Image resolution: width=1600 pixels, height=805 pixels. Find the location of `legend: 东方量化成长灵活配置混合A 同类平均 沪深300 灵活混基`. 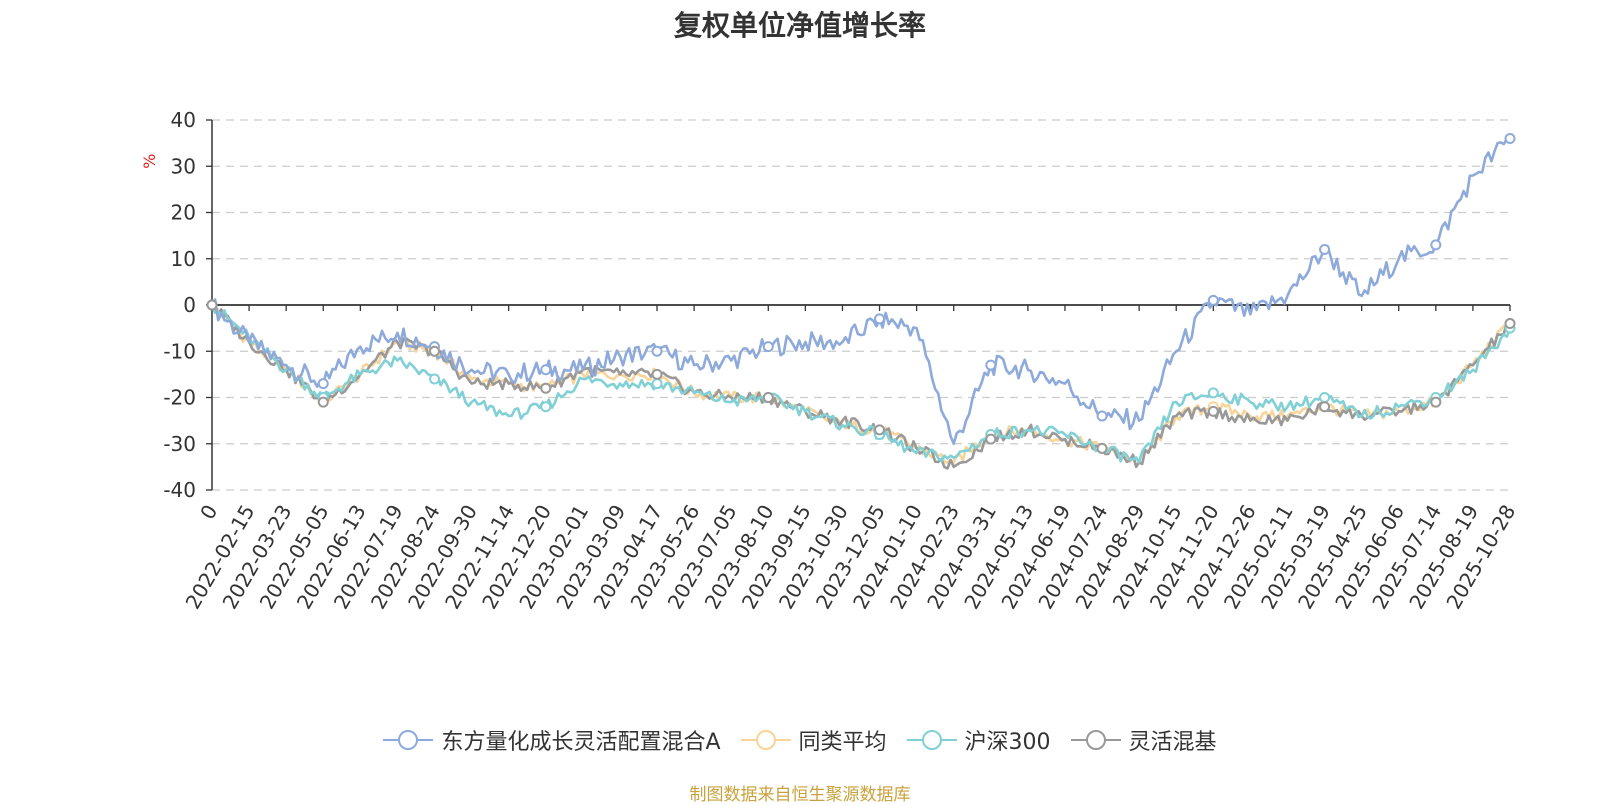

legend: 东方量化成长灵活配置混合A 同类平均 沪深300 灵活混基 is located at coordinates (800, 740).